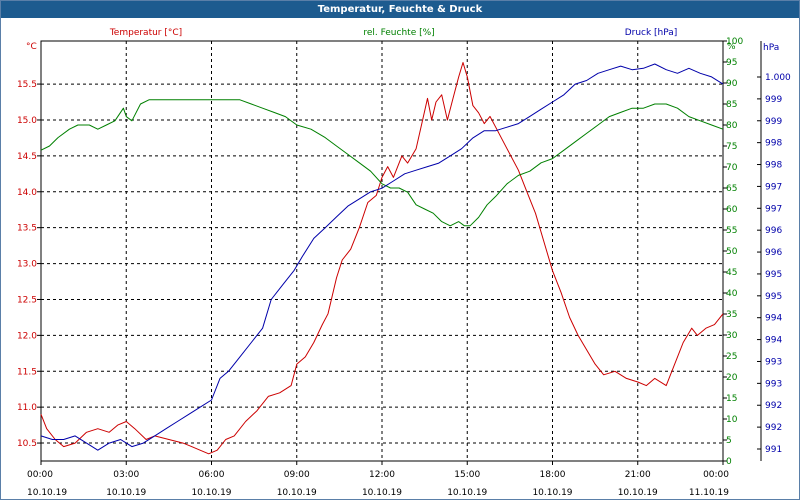 Image resolution: width=800 pixels, height=500 pixels. Describe the element at coordinates (732, 84) in the screenshot. I see `humidity-tick-label: 90` at that location.